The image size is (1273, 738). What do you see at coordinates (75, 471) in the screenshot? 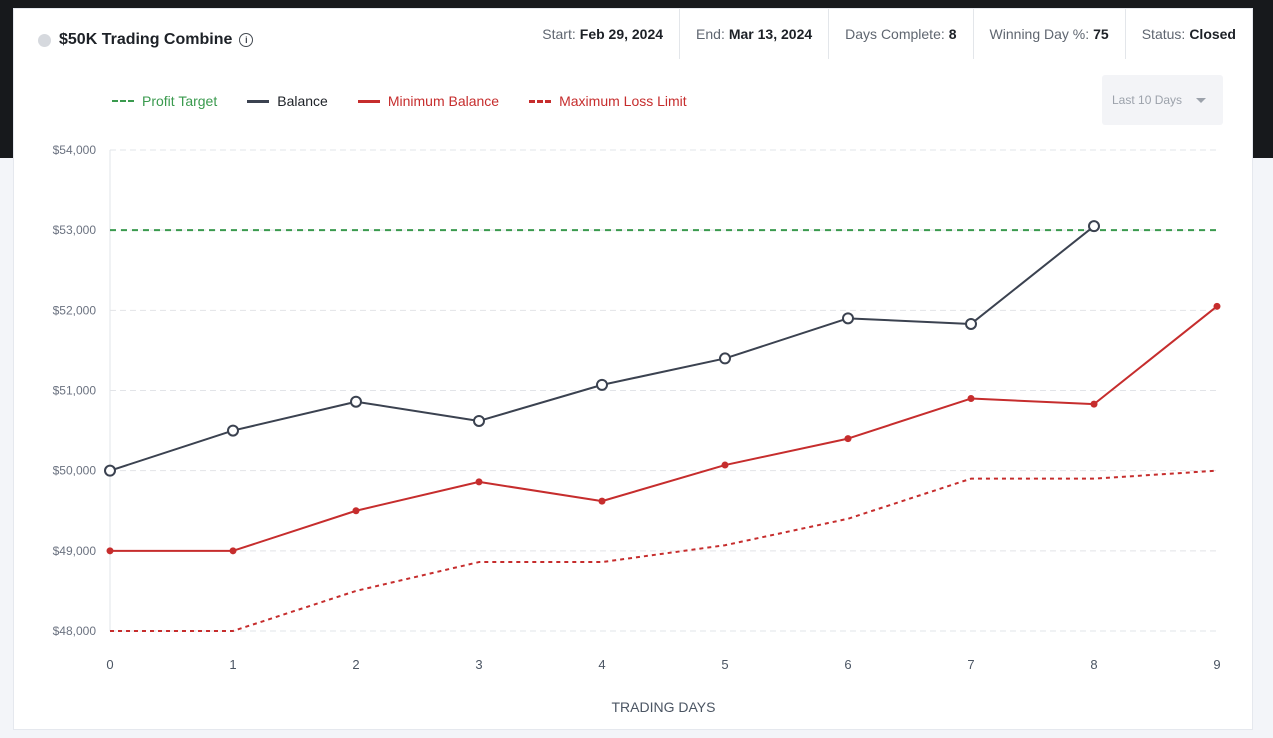
I see `y-tick-label: $50,000` at bounding box center [75, 471].